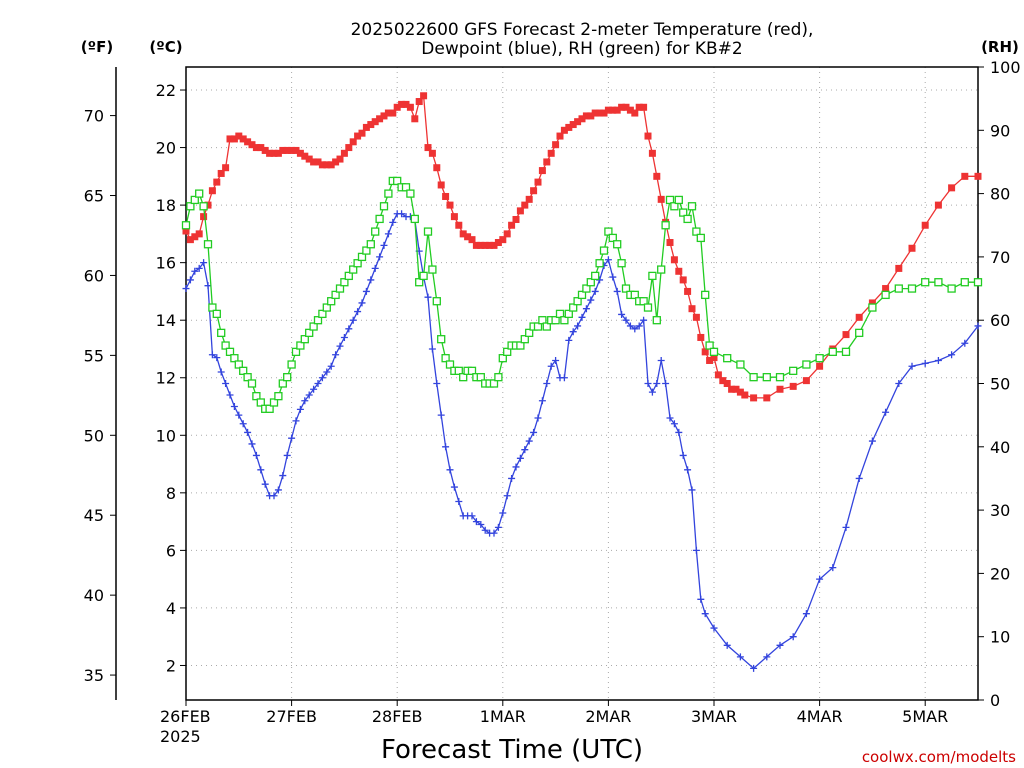 This screenshot has width=1024, height=768. Describe the element at coordinates (1000, 637) in the screenshot. I see `rh-tick-label: 10` at that location.